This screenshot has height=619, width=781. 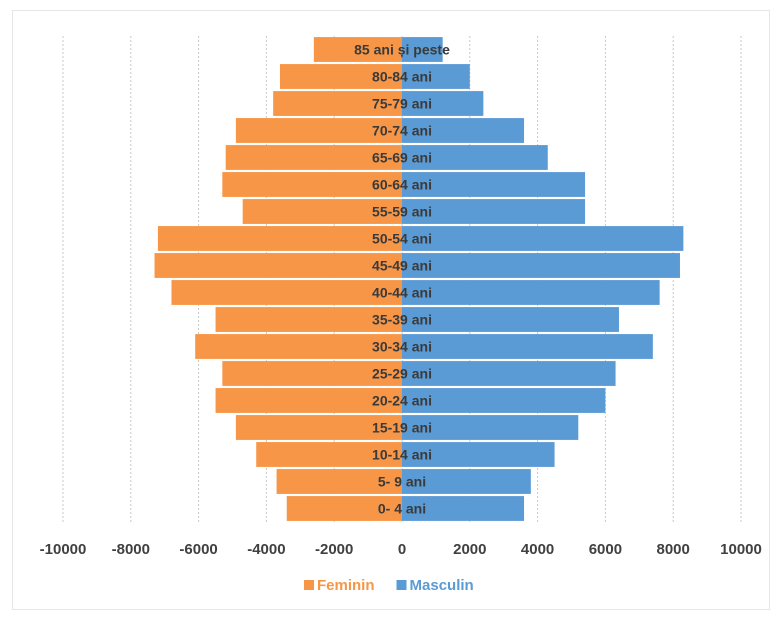 What do you see at coordinates (266, 549) in the screenshot?
I see `x-tick-label: -4000` at bounding box center [266, 549].